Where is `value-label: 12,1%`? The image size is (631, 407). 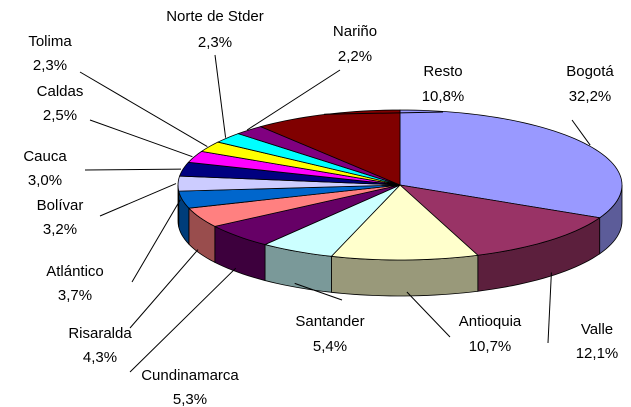 value-label: 12,1% is located at coordinates (597, 353).